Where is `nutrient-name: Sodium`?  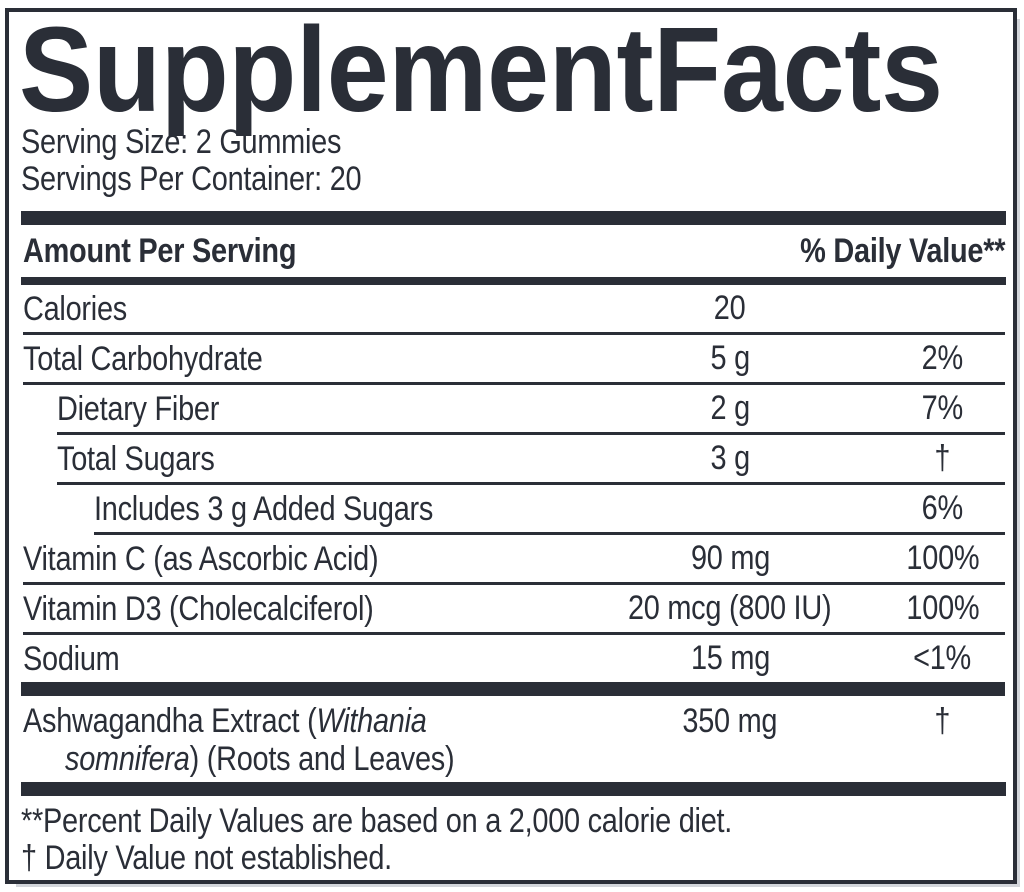
nutrient-name: Sodium is located at coordinates (71, 658).